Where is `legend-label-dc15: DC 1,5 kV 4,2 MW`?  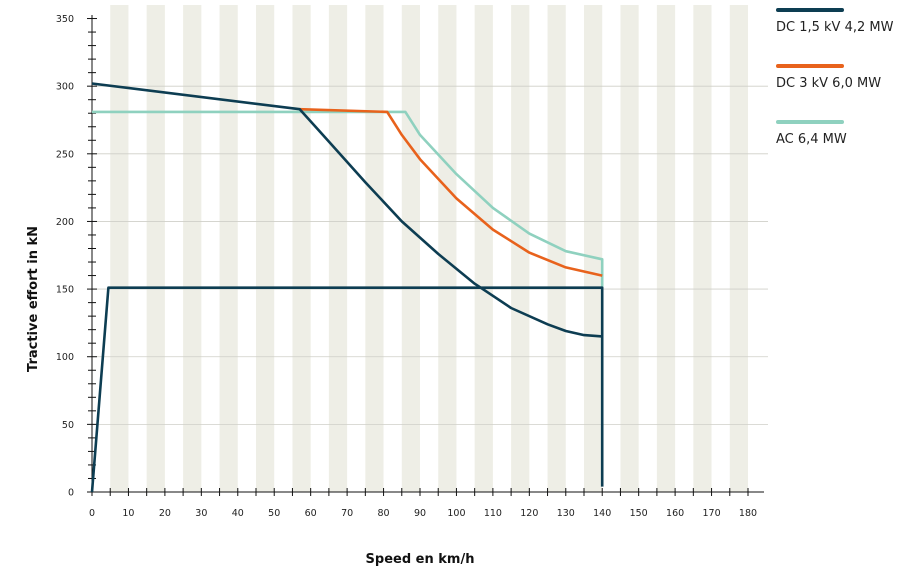 legend-label-dc15: DC 1,5 kV 4,2 MW is located at coordinates (835, 27).